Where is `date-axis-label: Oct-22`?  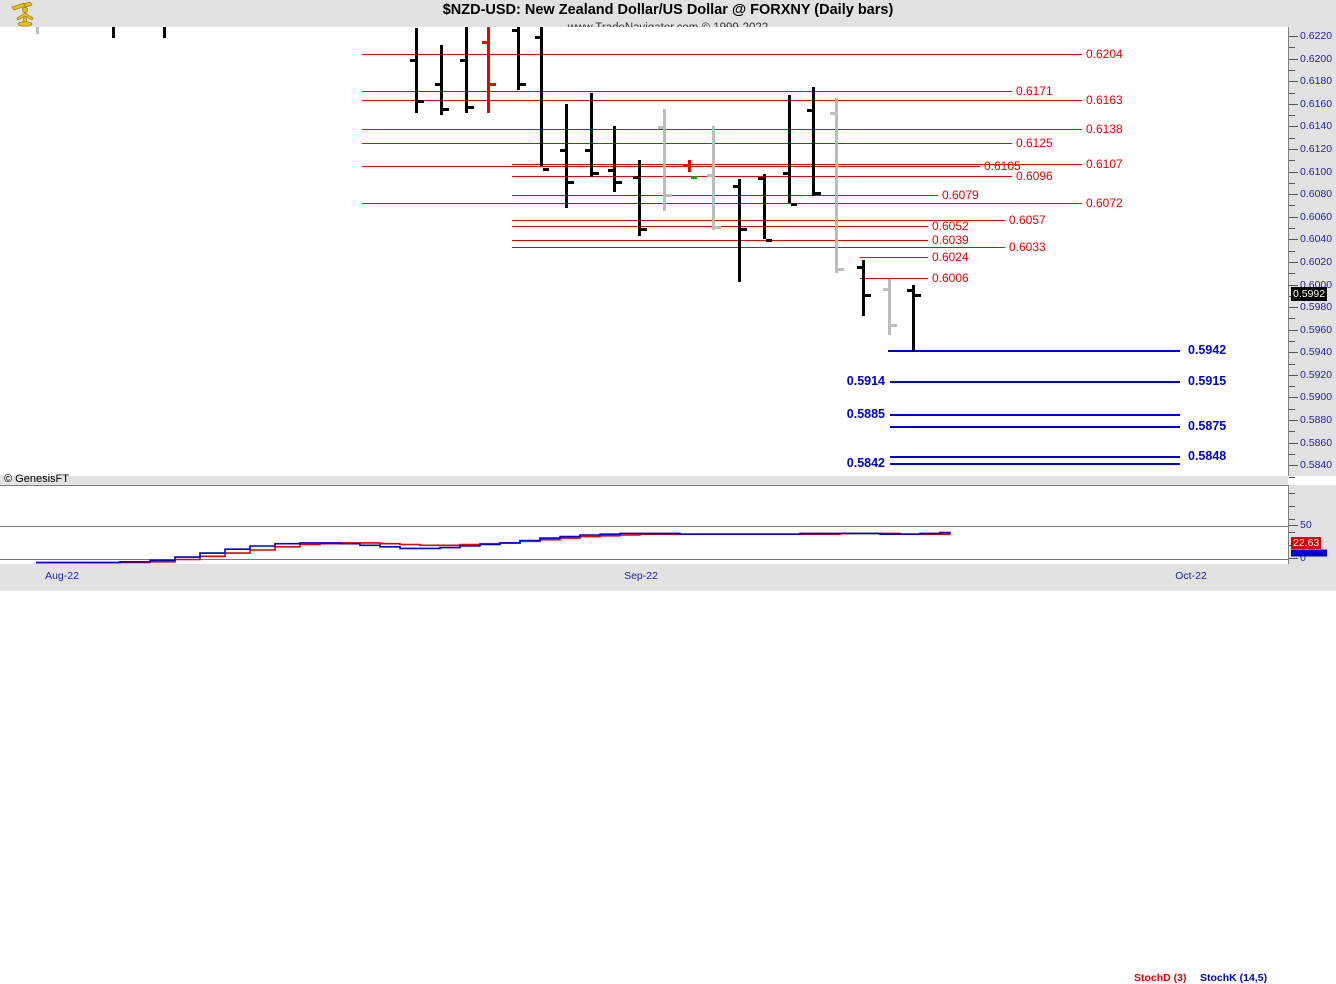 date-axis-label: Oct-22 is located at coordinates (1191, 576).